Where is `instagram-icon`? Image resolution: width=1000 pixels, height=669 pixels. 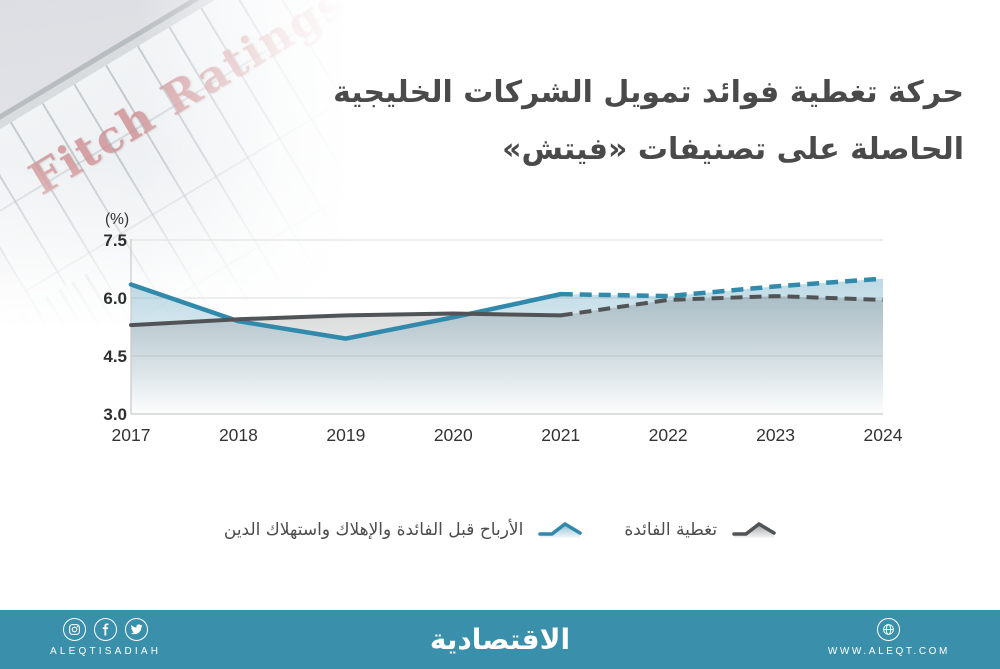
instagram-icon is located at coordinates (75, 629).